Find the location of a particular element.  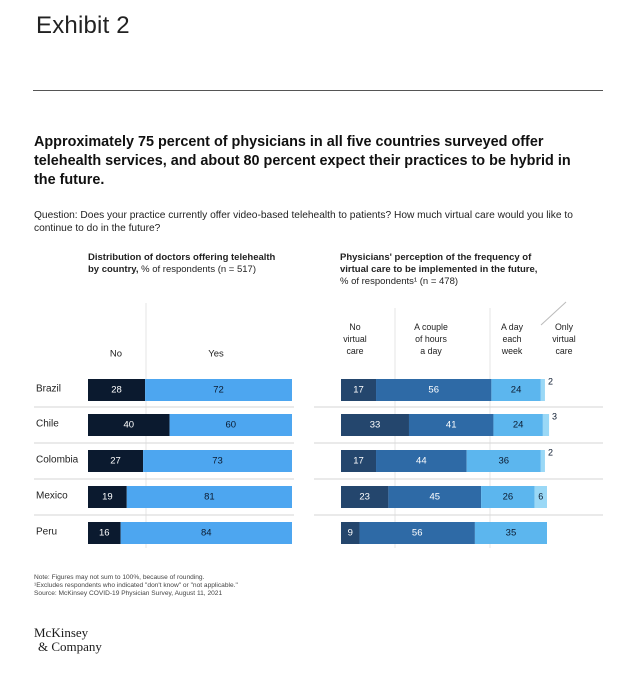

left-bar-brazil-no is located at coordinates (117, 390).